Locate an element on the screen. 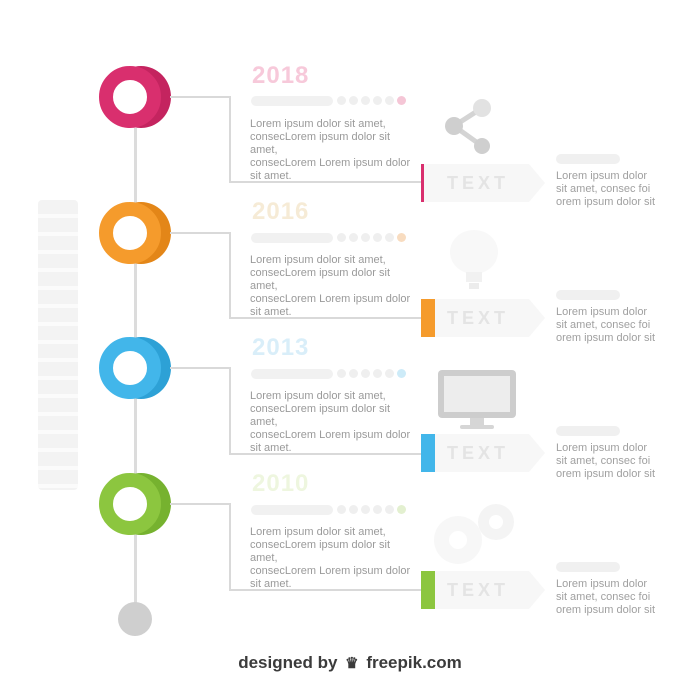 The width and height of the screenshot is (700, 700). connector-4-h2 is located at coordinates (325, 590).